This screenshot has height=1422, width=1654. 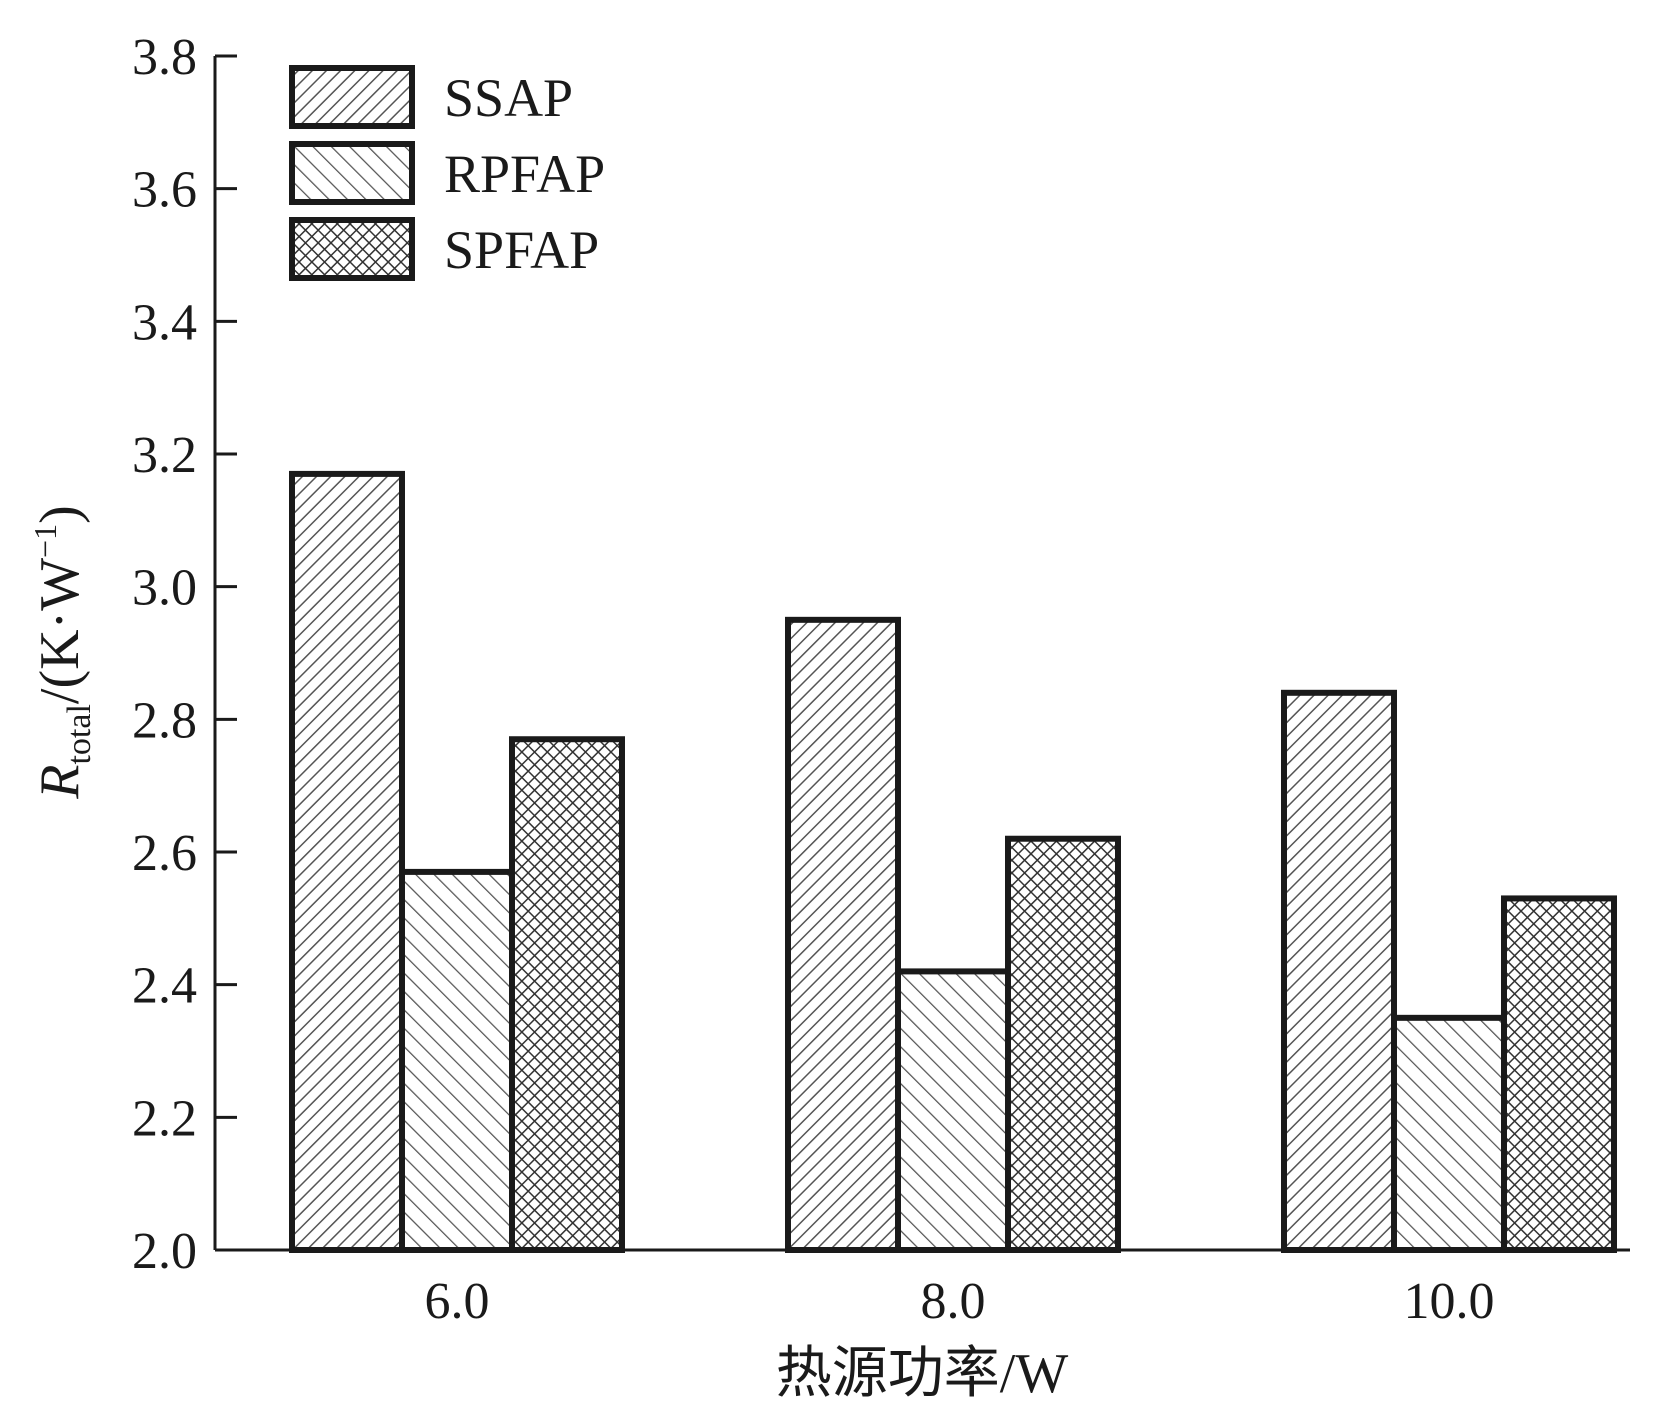 What do you see at coordinates (922, 1374) in the screenshot?
I see `x-axis-title: 热源功率/W` at bounding box center [922, 1374].